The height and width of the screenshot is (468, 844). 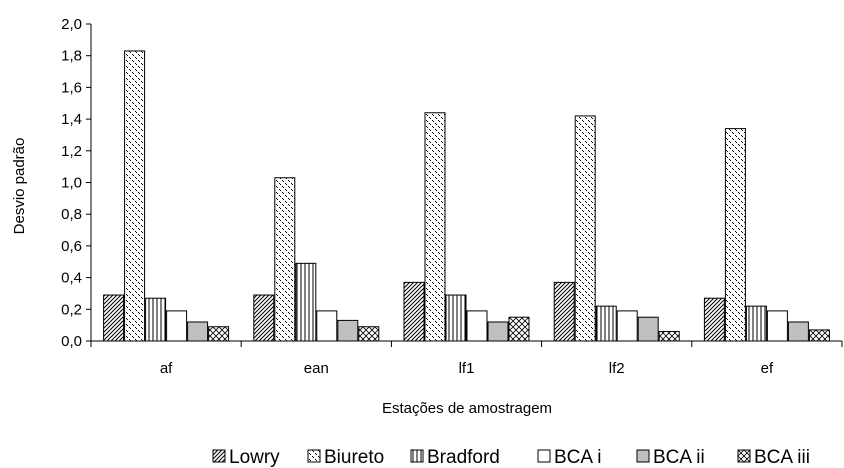 What do you see at coordinates (71, 183) in the screenshot?
I see `y-tick-label: 1,0` at bounding box center [71, 183].